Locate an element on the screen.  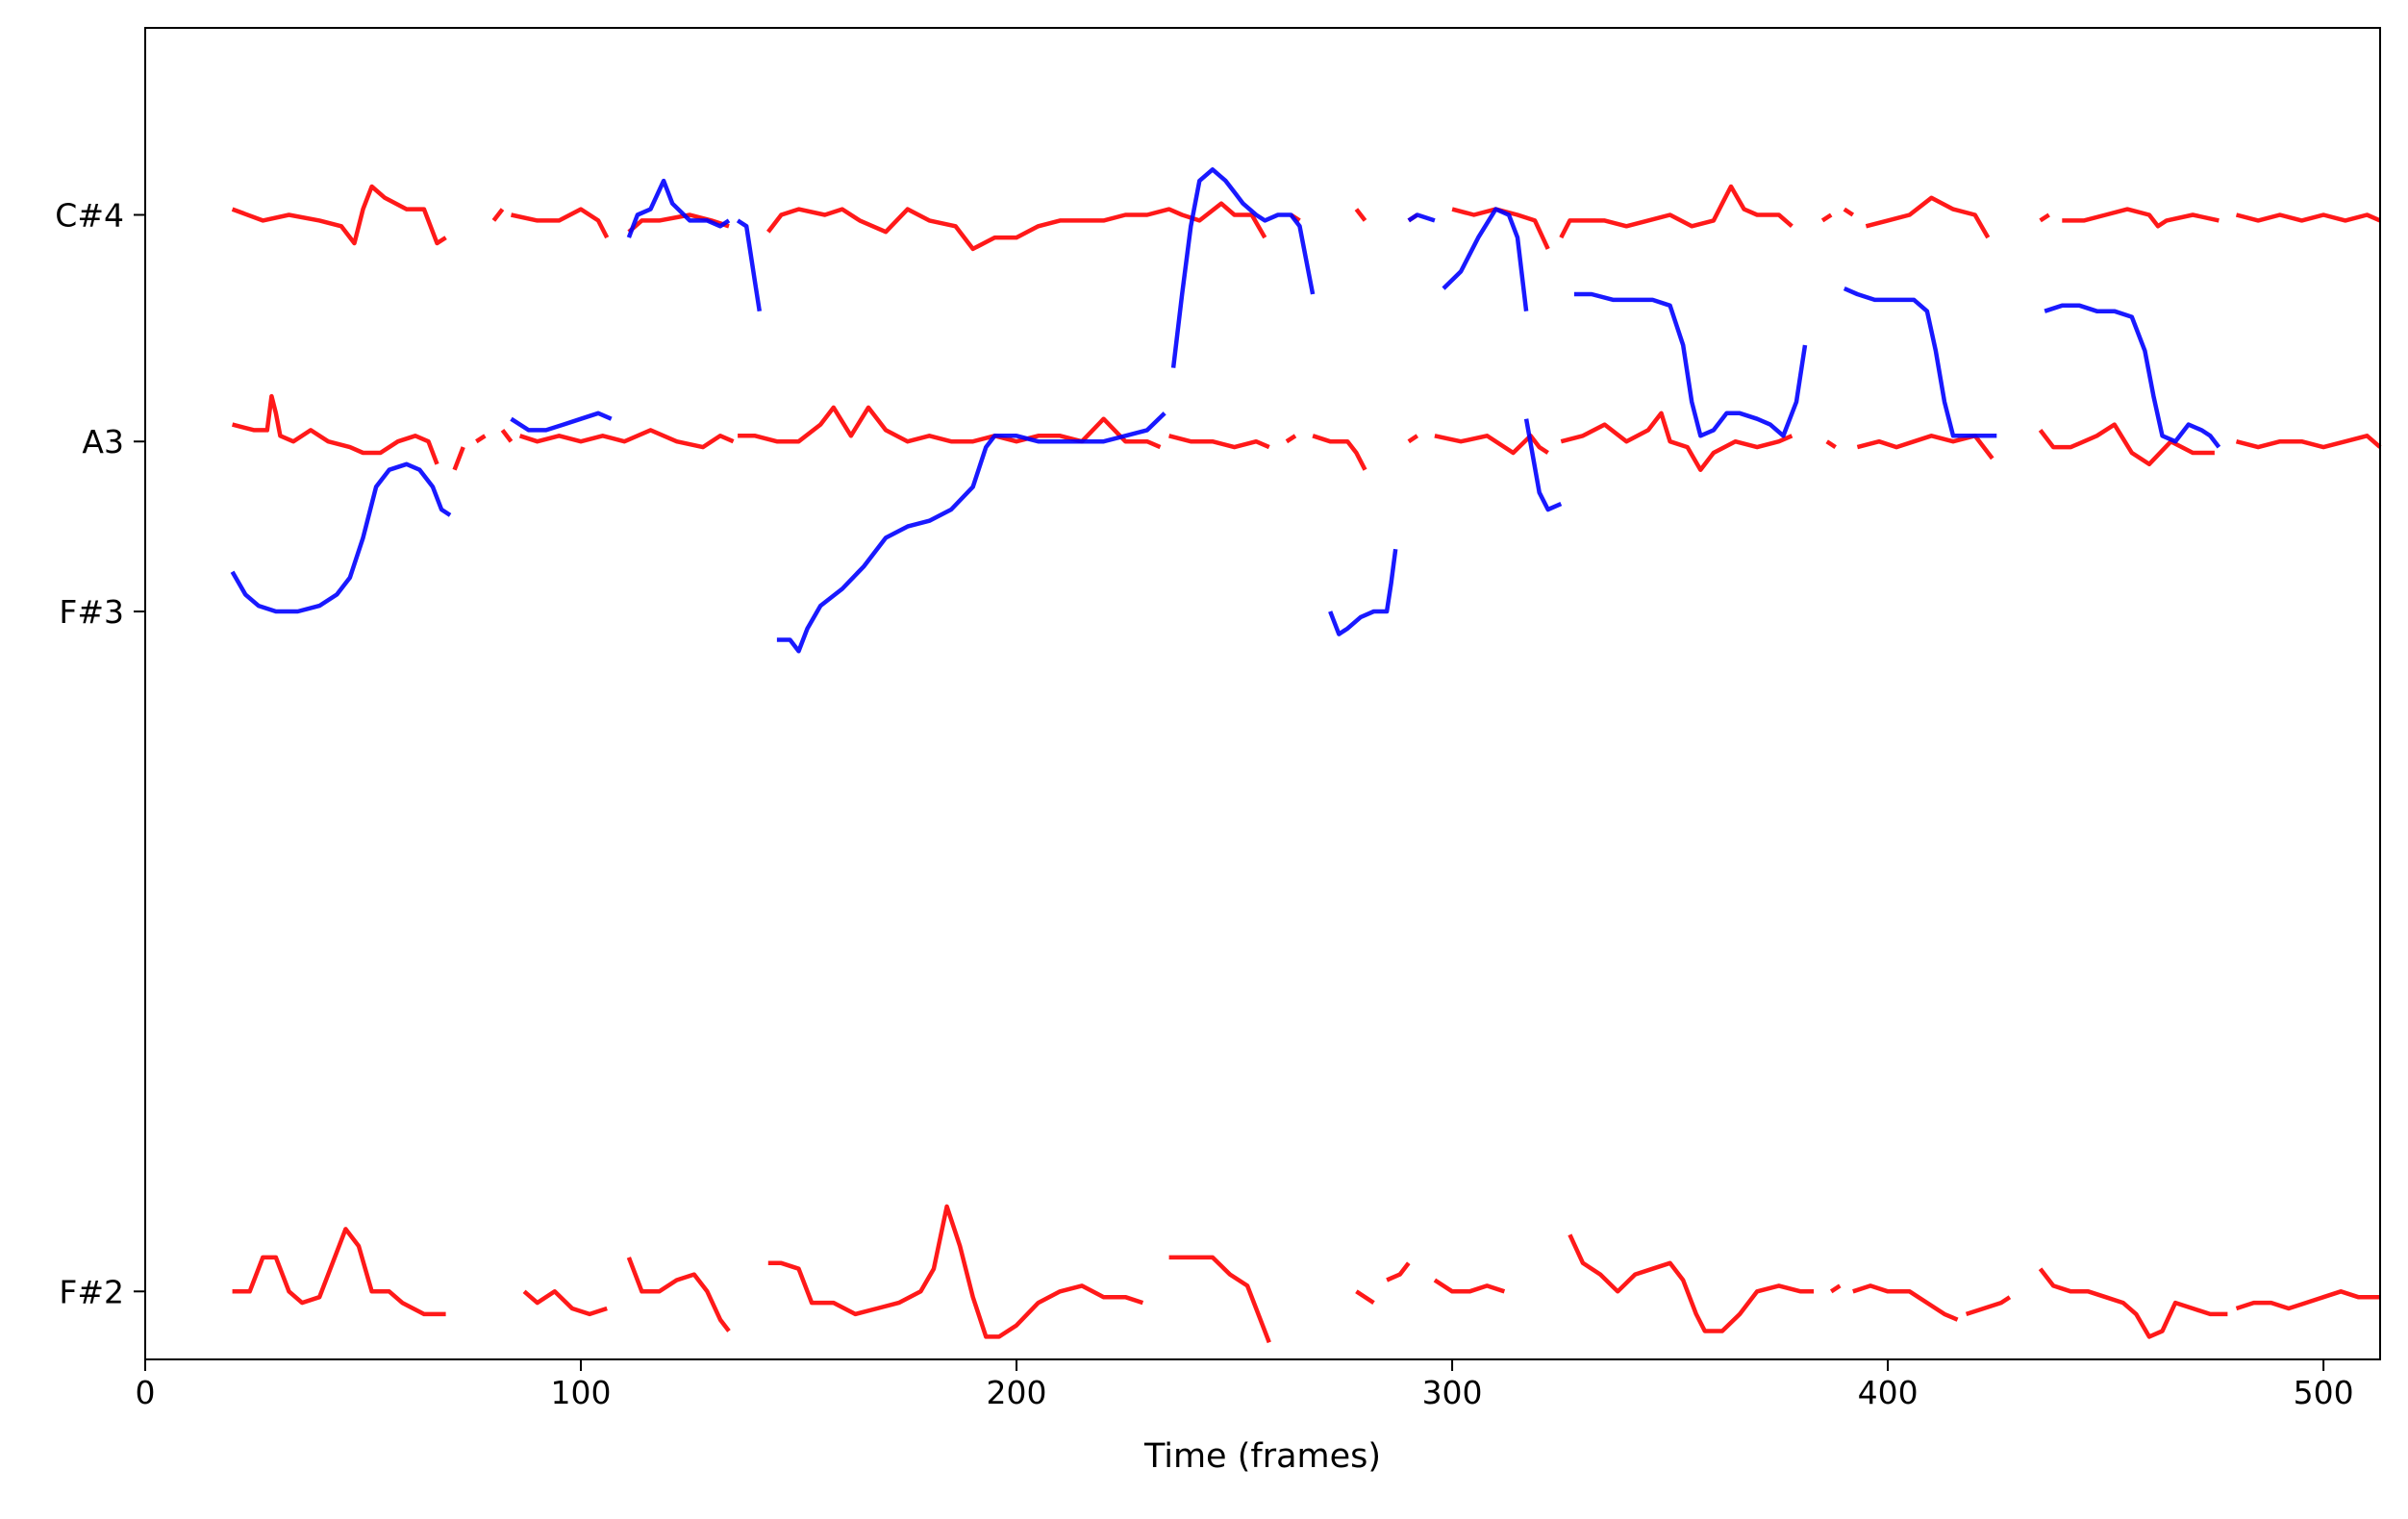
x-tick-label: 100 is located at coordinates (581, 1392).